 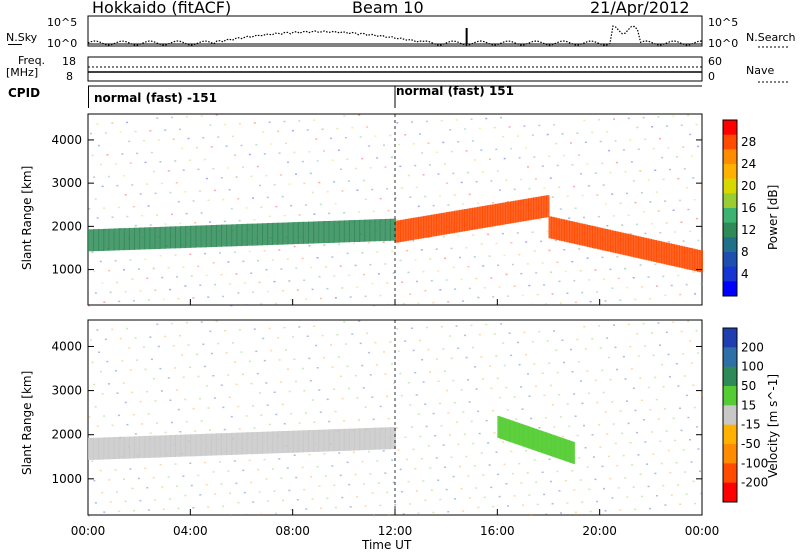 I want to click on power-colorbar-swatch, so click(x=730, y=201).